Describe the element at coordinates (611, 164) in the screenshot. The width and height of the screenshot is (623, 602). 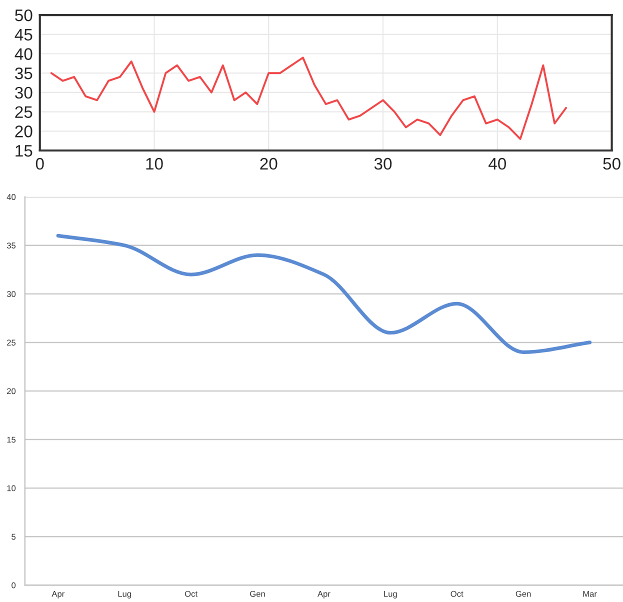
I see `x-tick-label: 50` at that location.